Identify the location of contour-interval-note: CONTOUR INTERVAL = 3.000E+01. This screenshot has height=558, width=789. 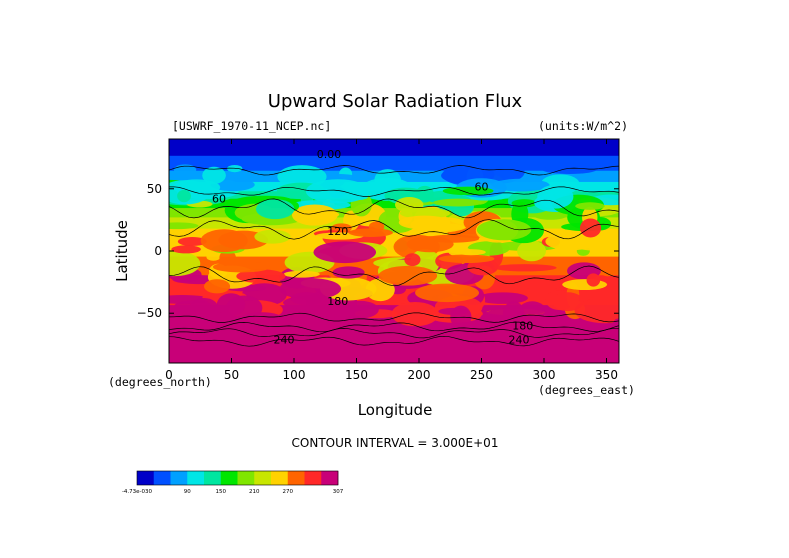
(395, 443).